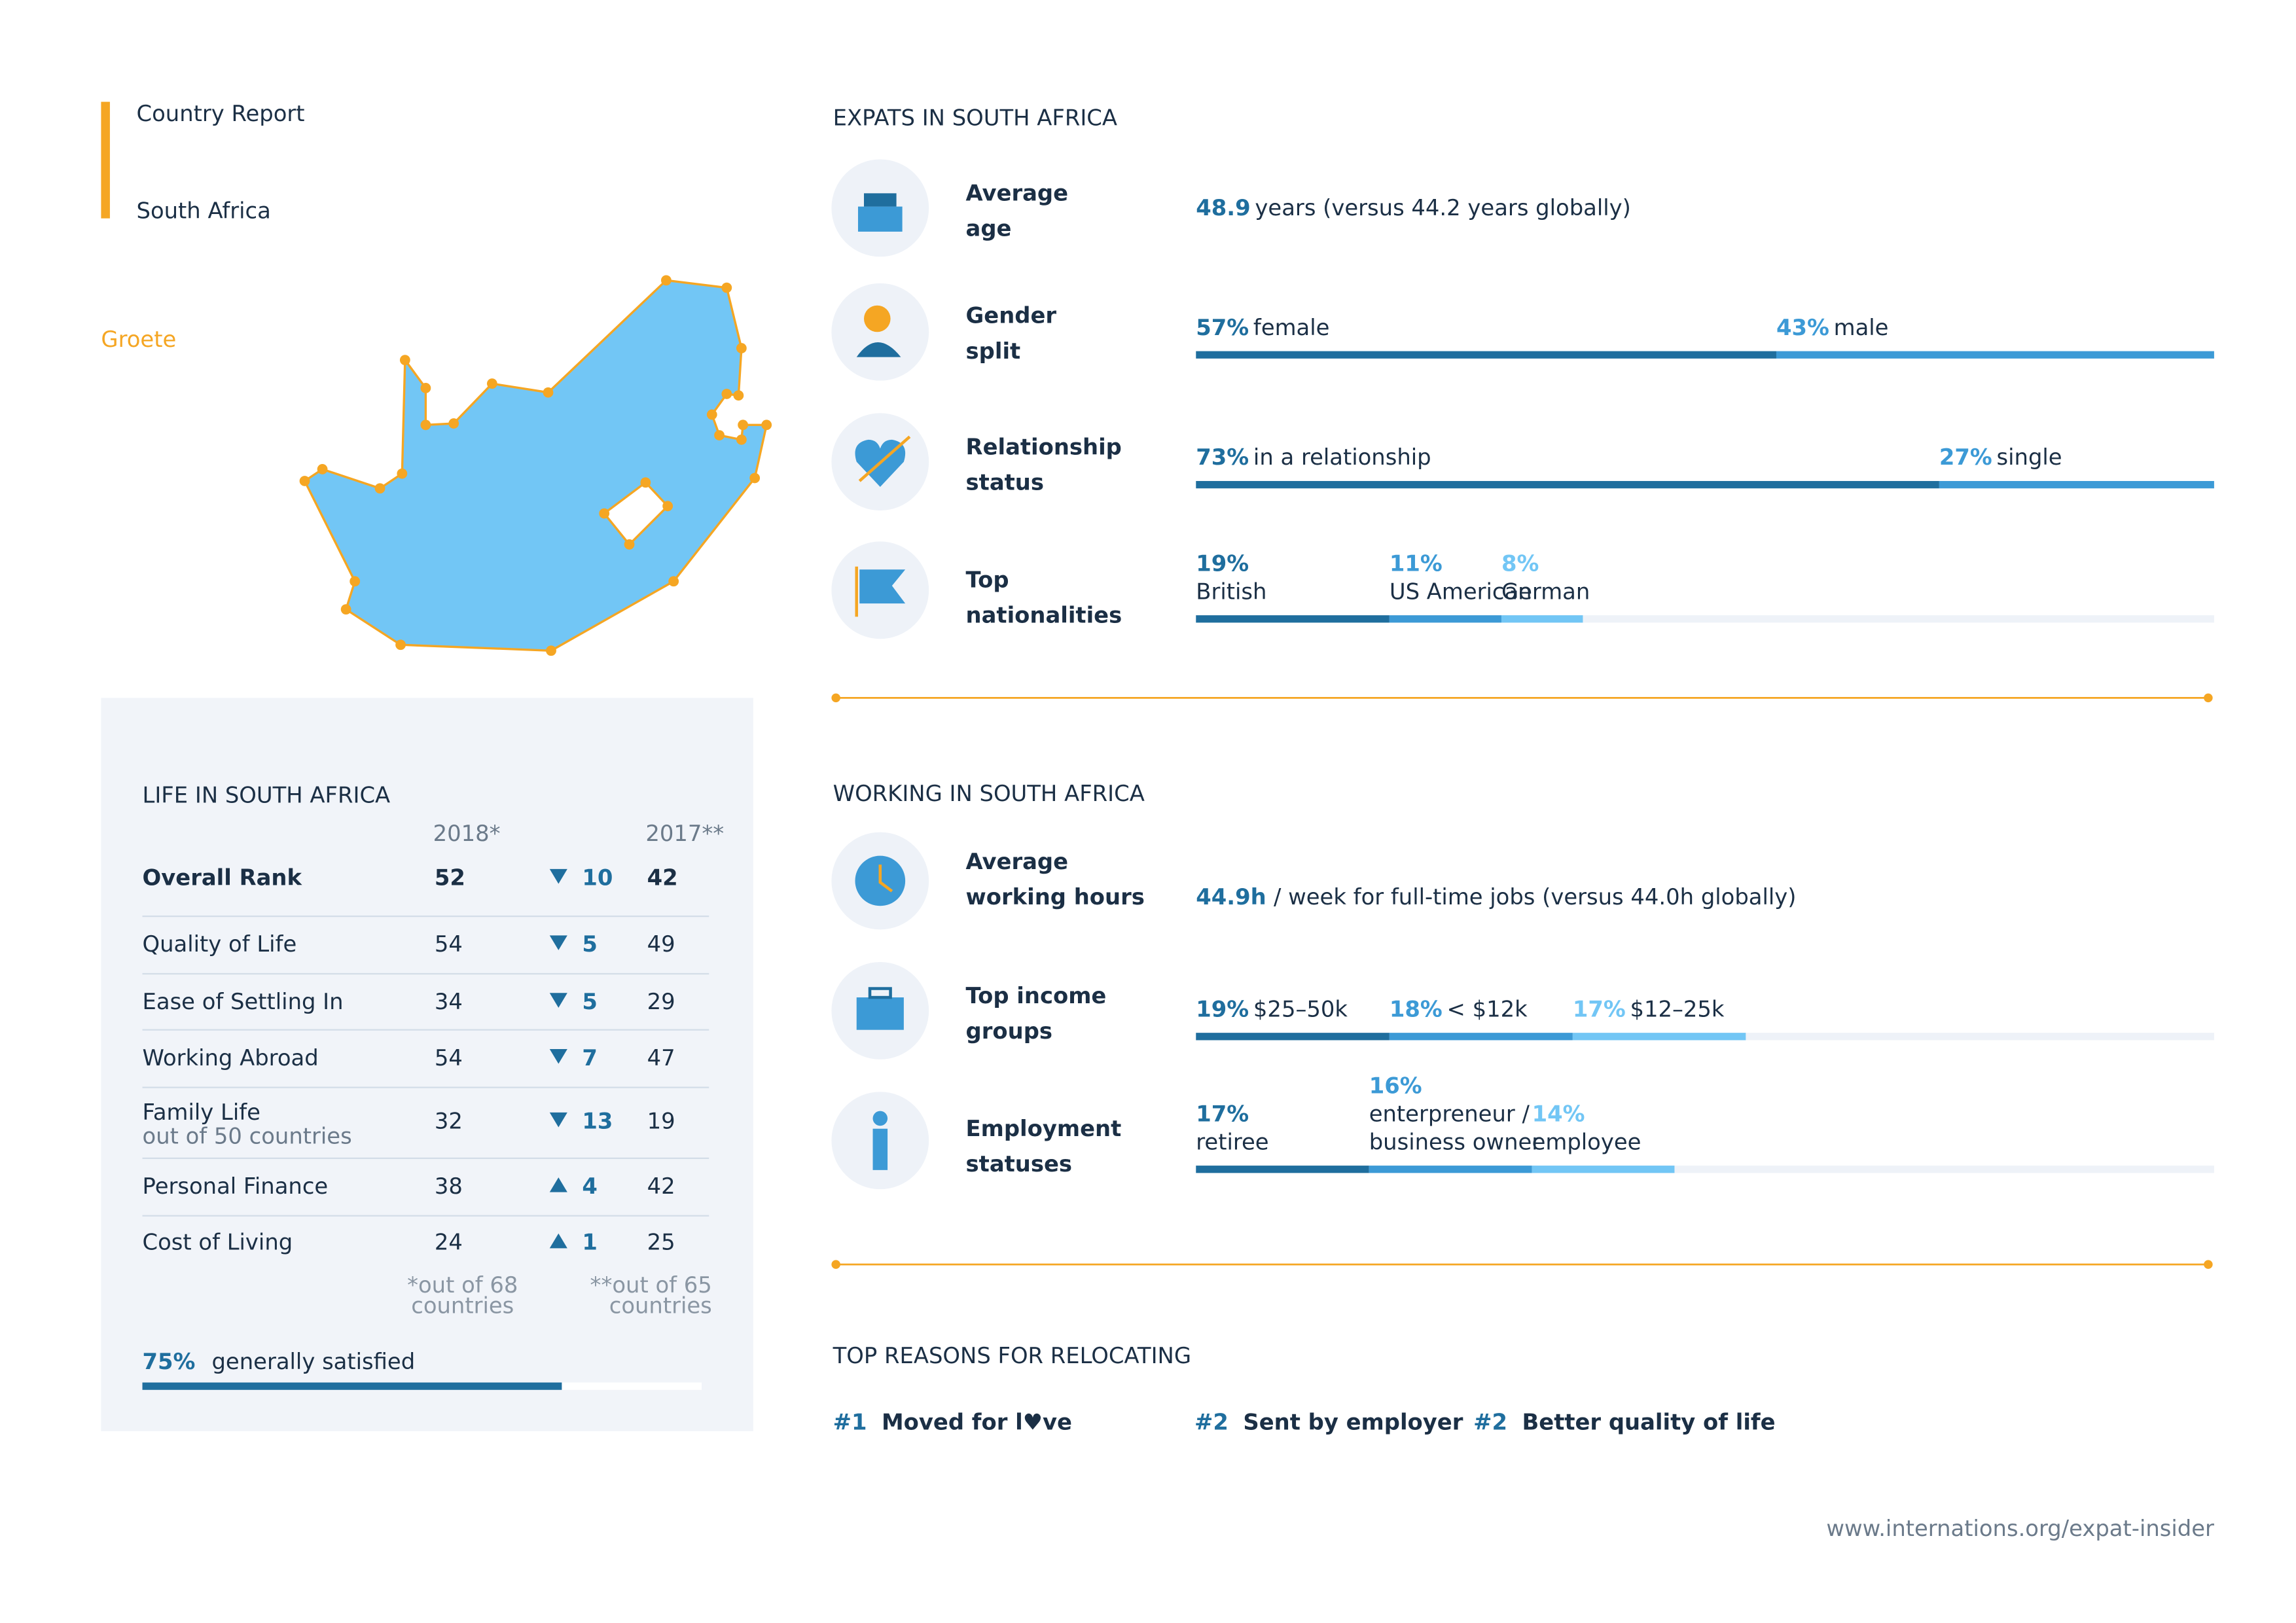  What do you see at coordinates (243, 1001) in the screenshot?
I see `row-label: Ease of Settling In` at bounding box center [243, 1001].